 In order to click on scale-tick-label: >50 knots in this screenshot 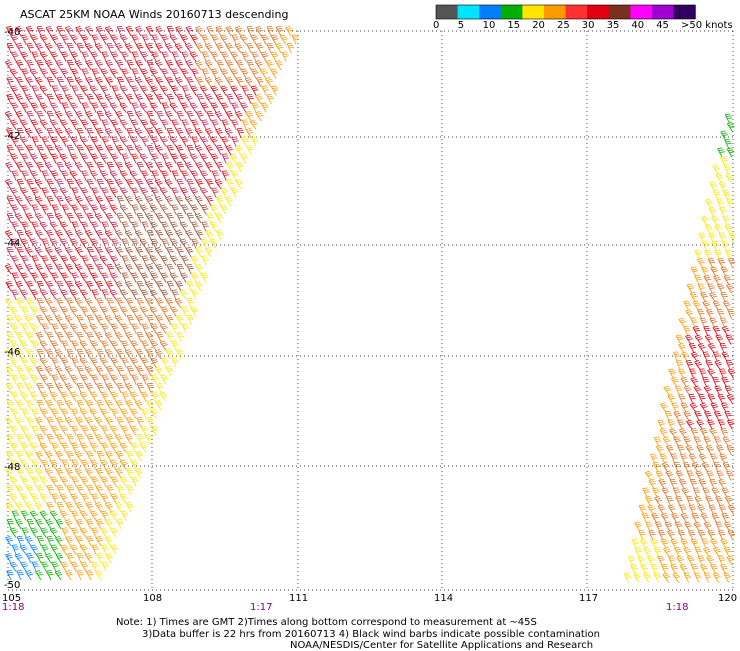, I will do `click(707, 25)`.